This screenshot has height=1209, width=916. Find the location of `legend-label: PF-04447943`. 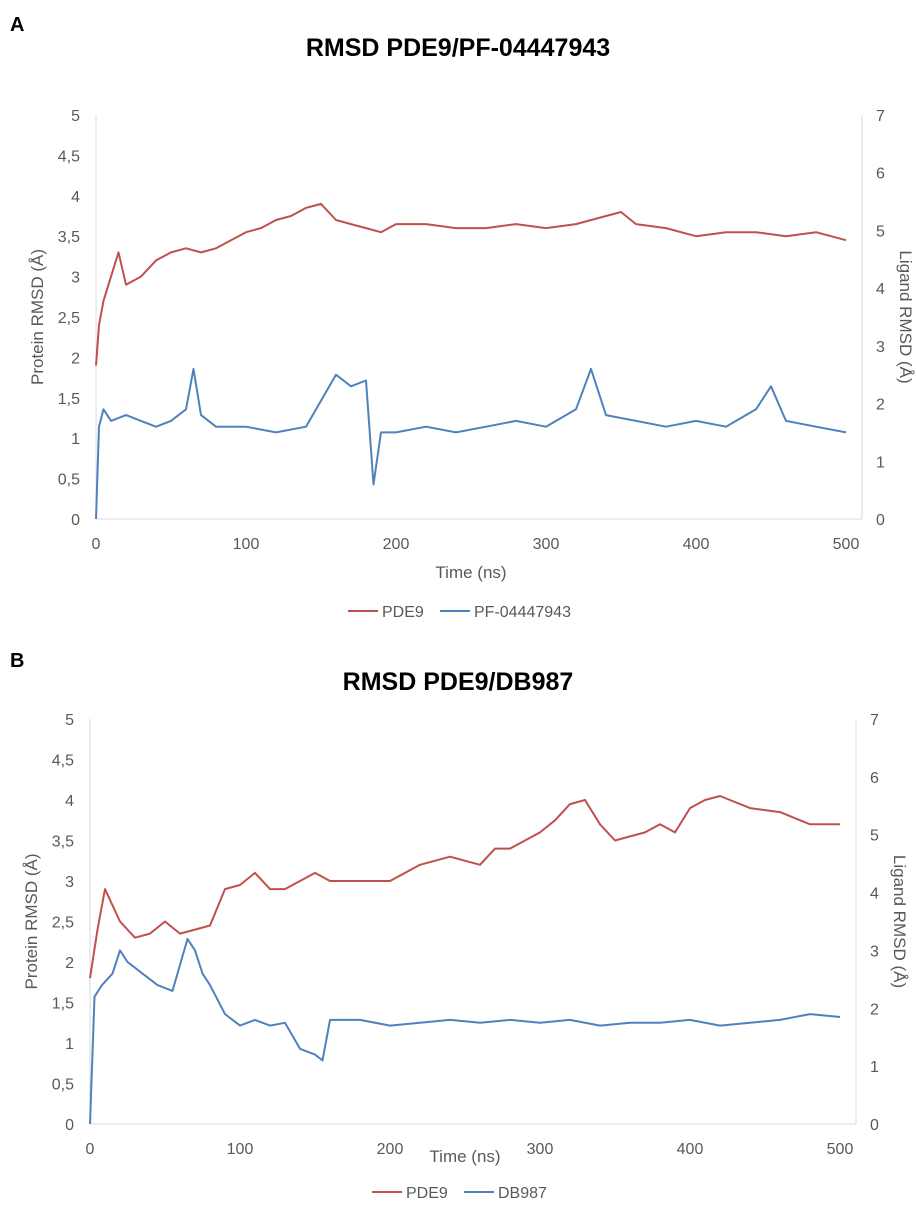

legend-label: PF-04447943 is located at coordinates (522, 612).